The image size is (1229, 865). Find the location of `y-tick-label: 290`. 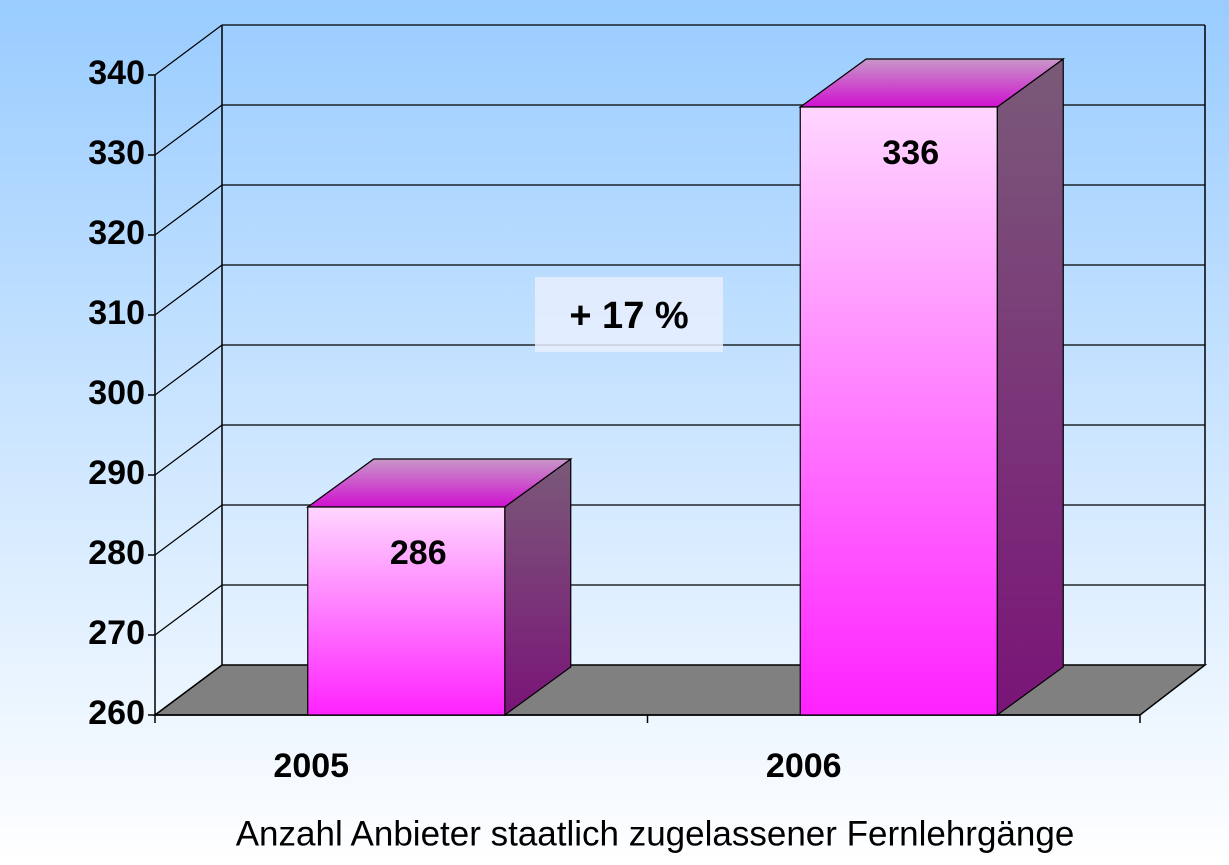

y-tick-label: 290 is located at coordinates (116, 473).